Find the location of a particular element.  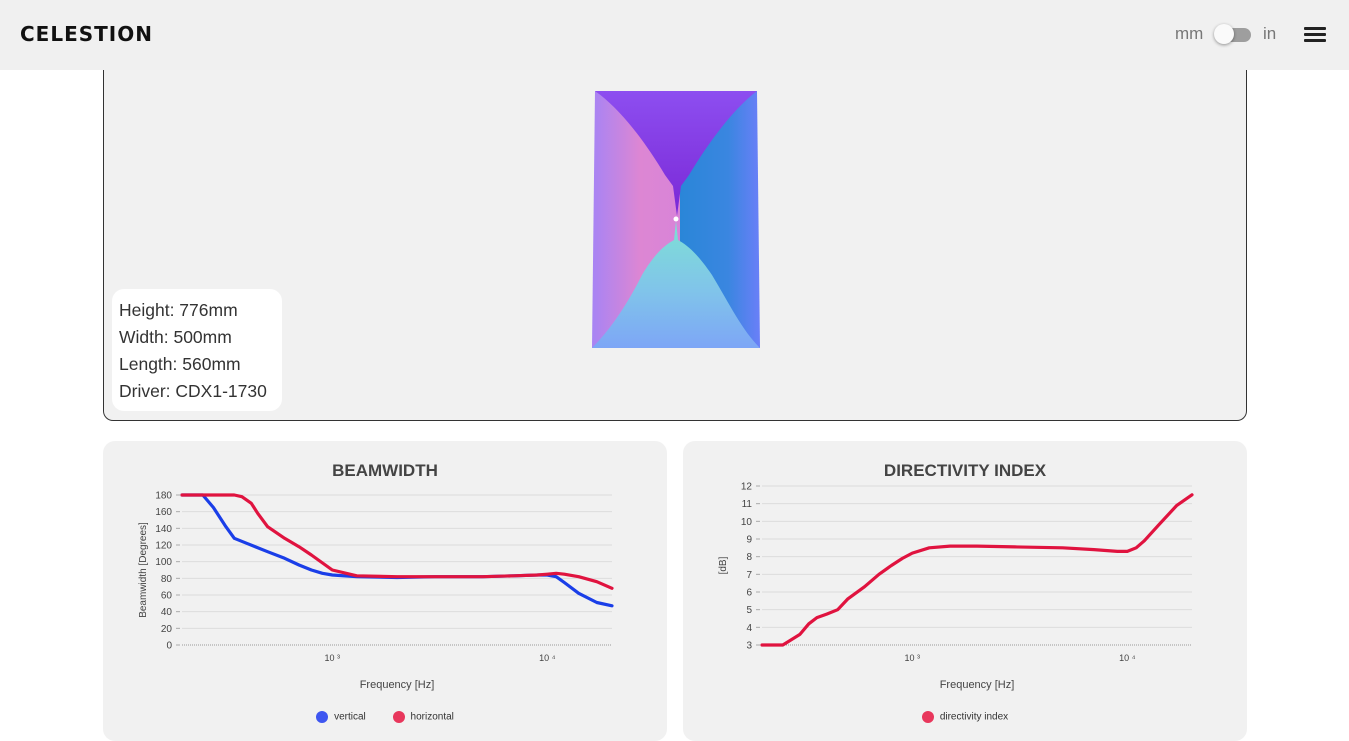

top-bar: CELESTION mm in is located at coordinates (674, 35).